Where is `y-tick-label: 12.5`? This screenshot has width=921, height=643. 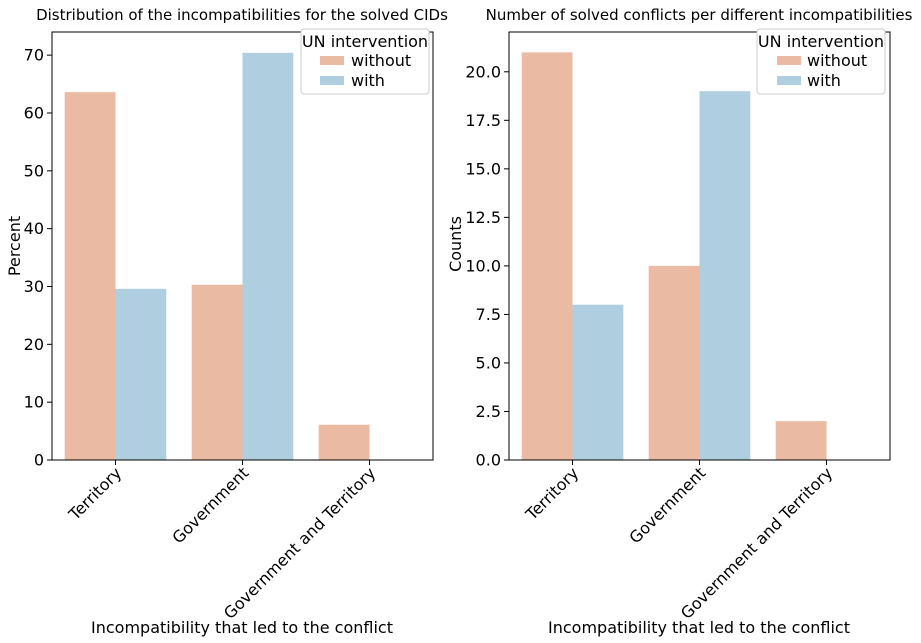
y-tick-label: 12.5 is located at coordinates (483, 217).